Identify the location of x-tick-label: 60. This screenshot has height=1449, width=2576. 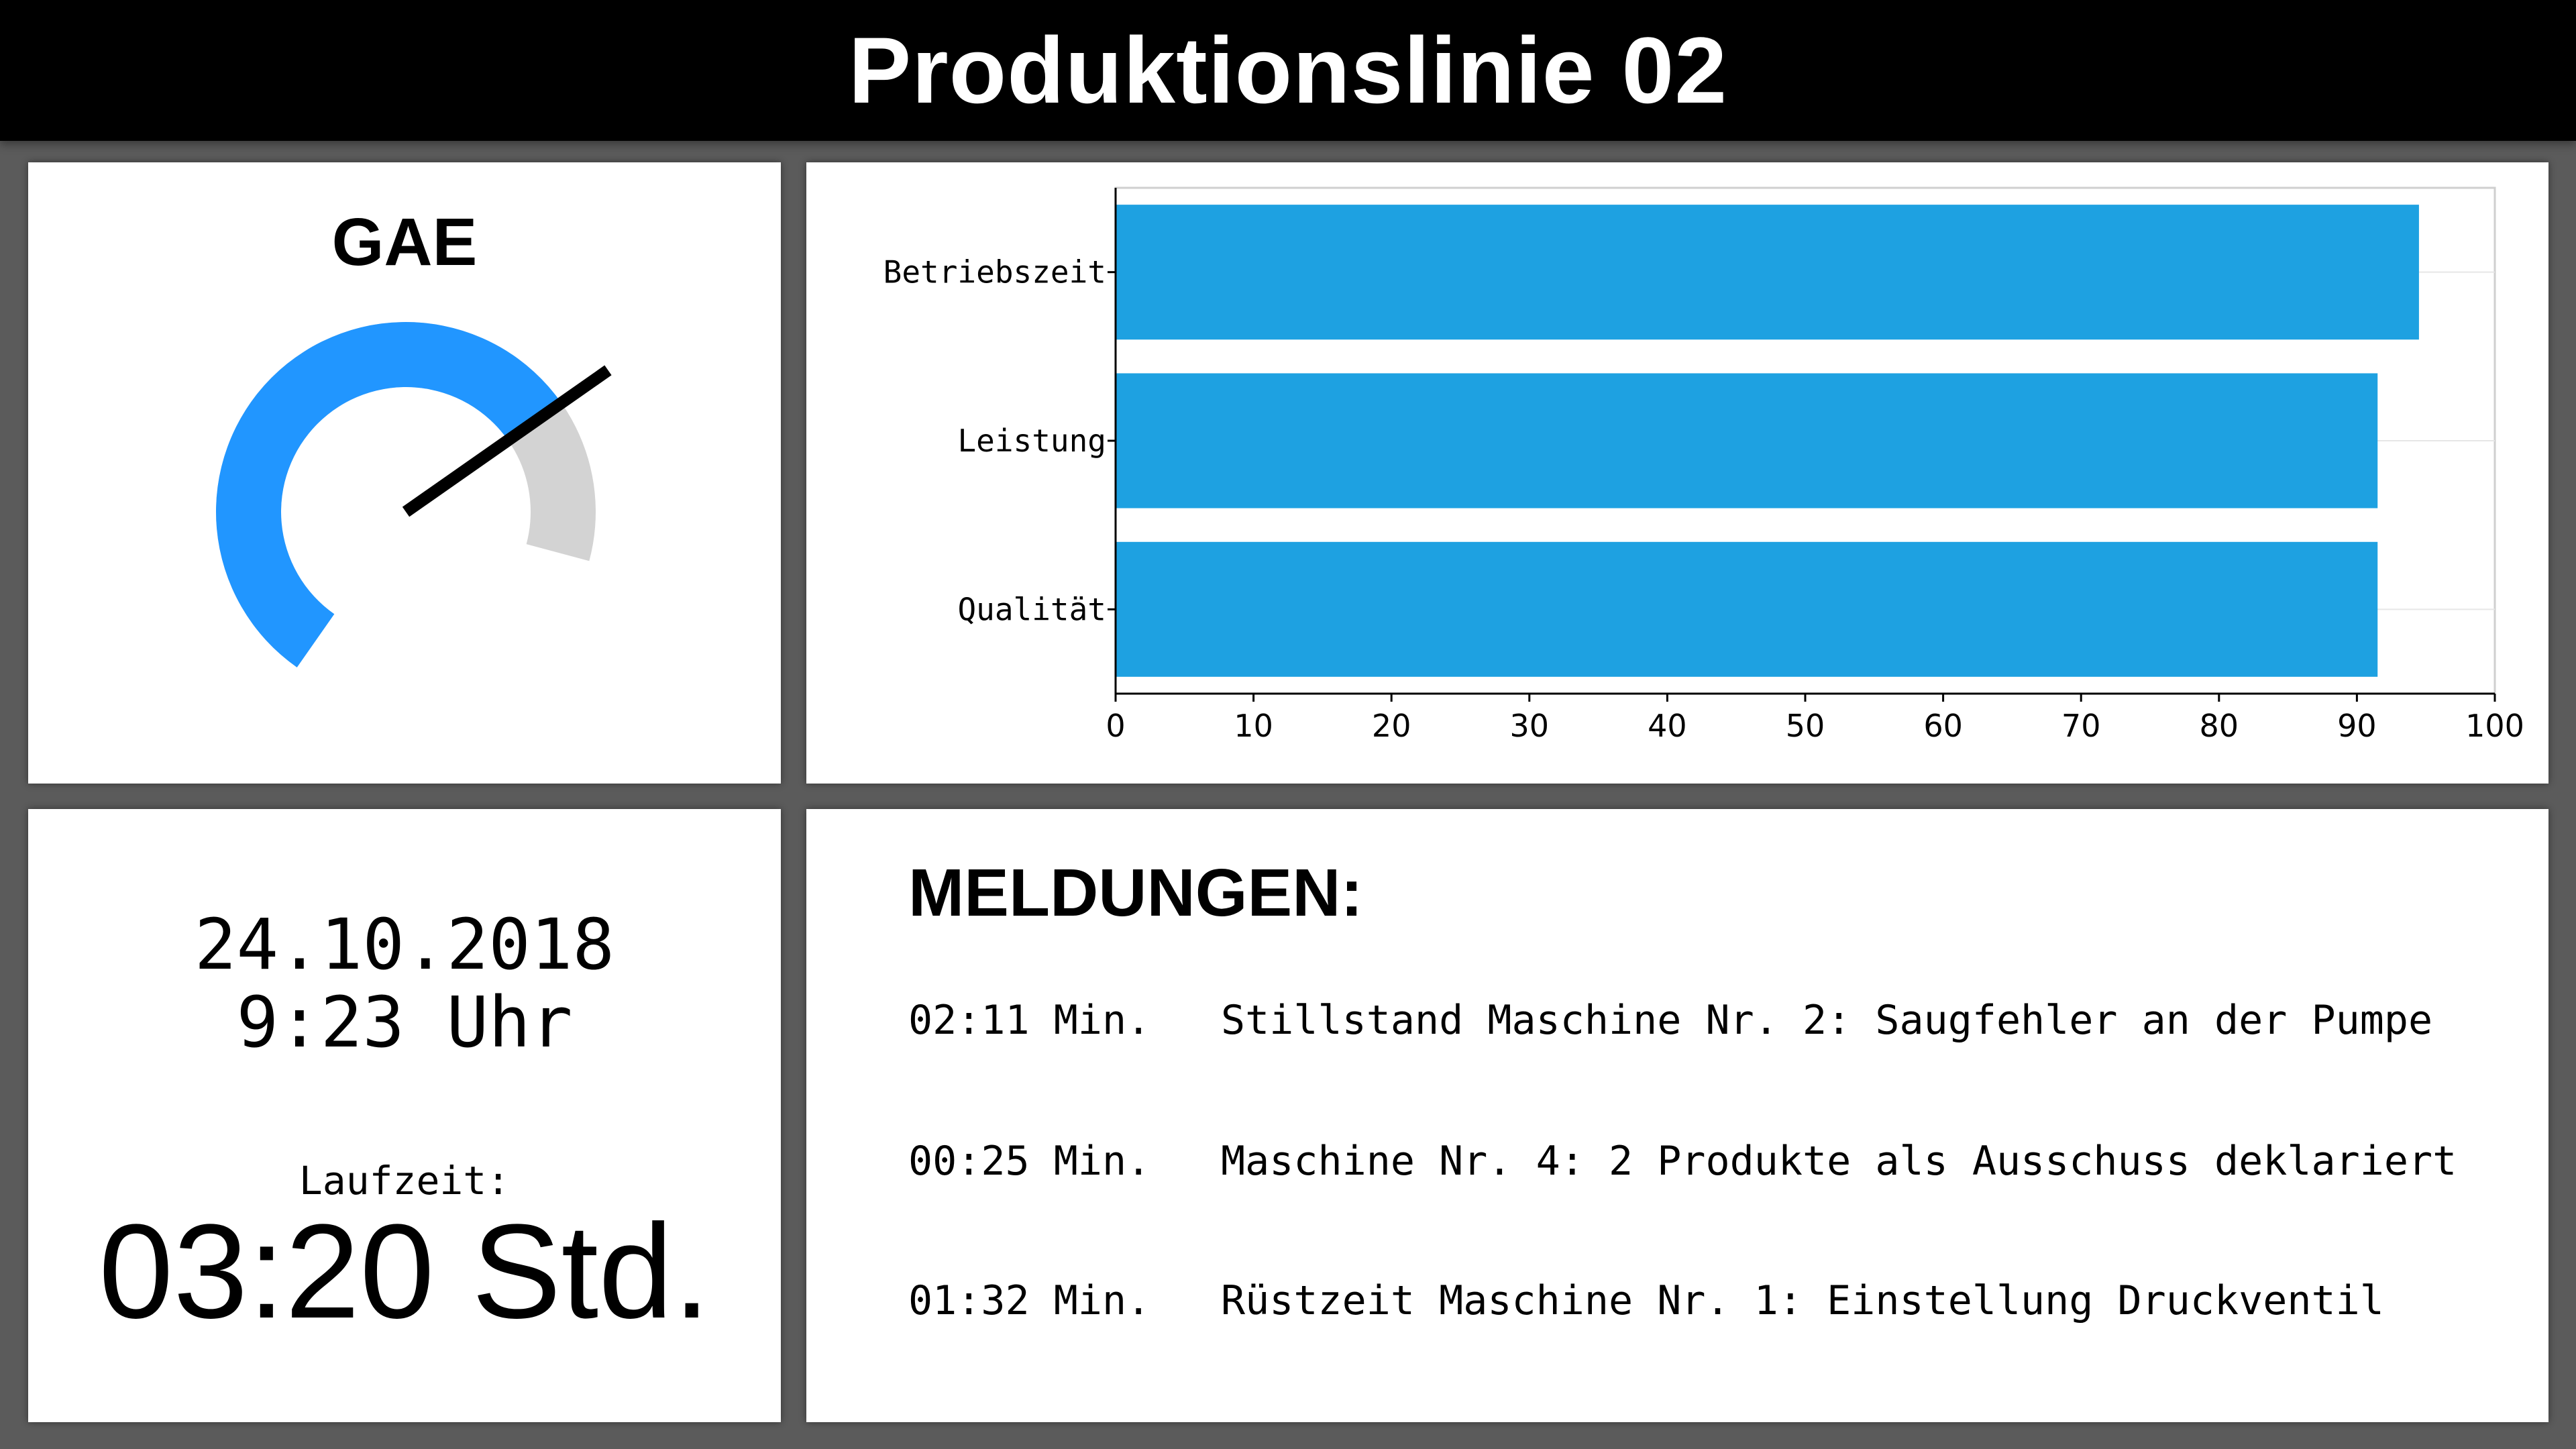
(1943, 726).